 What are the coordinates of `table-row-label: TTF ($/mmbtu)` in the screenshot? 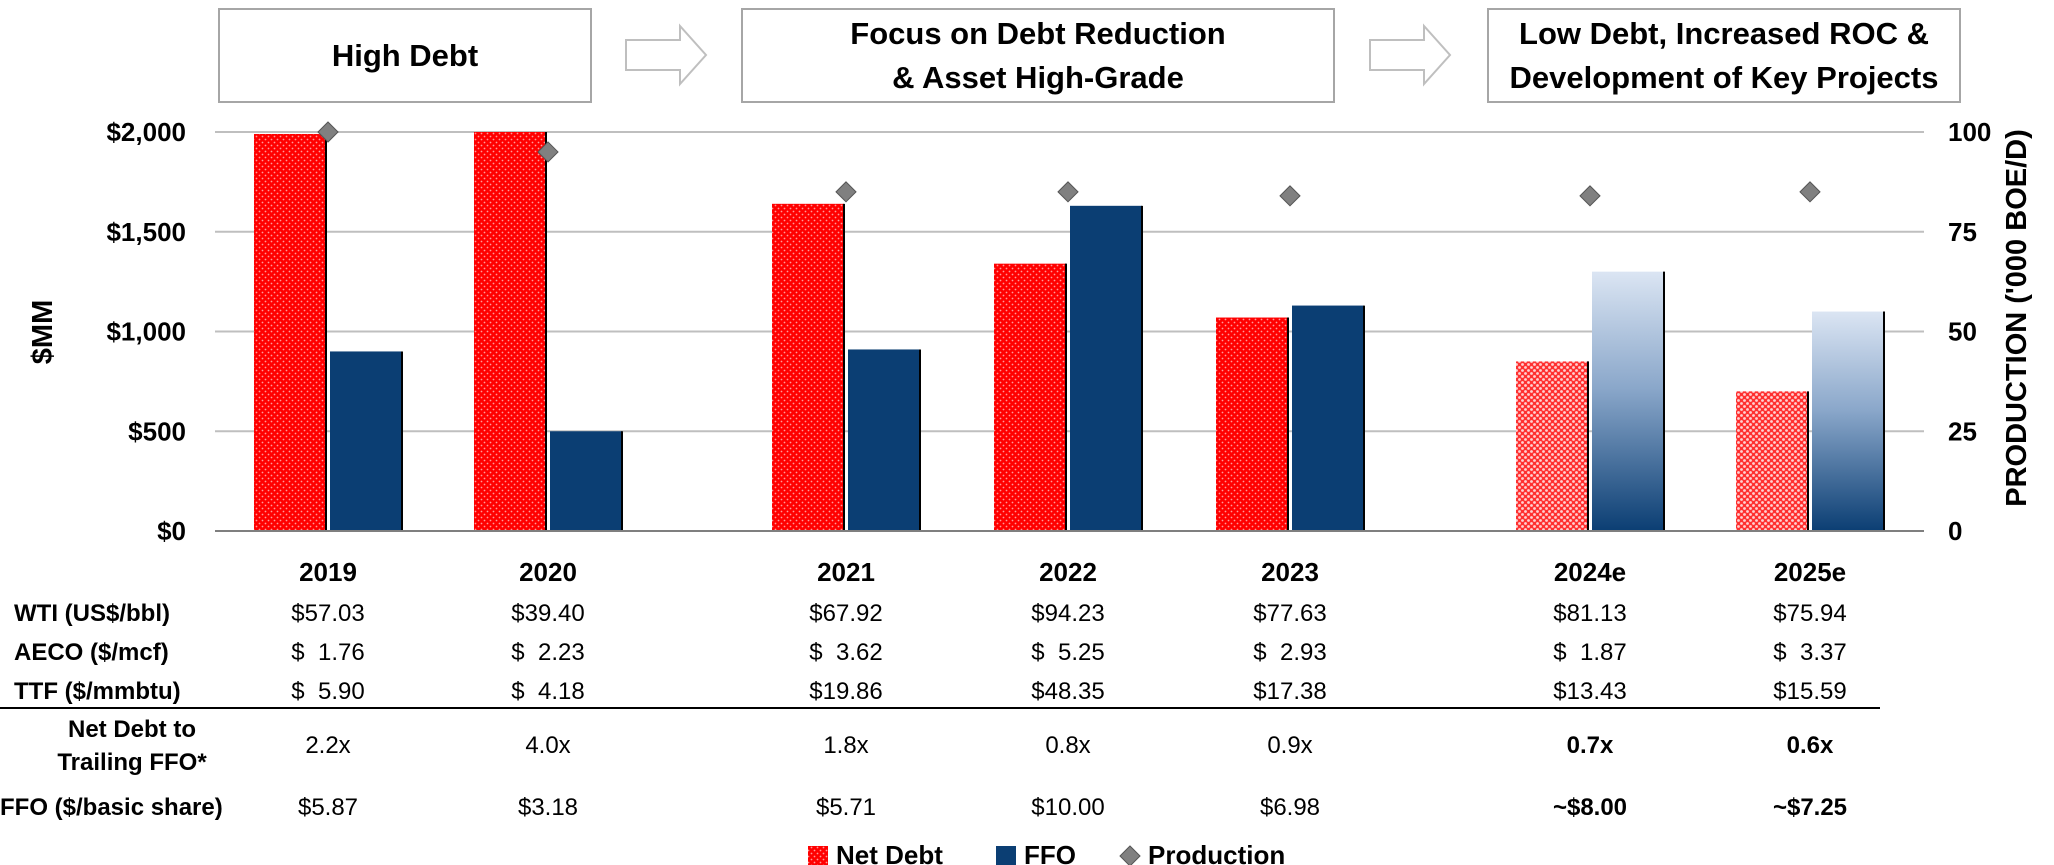 It's located at (97, 691).